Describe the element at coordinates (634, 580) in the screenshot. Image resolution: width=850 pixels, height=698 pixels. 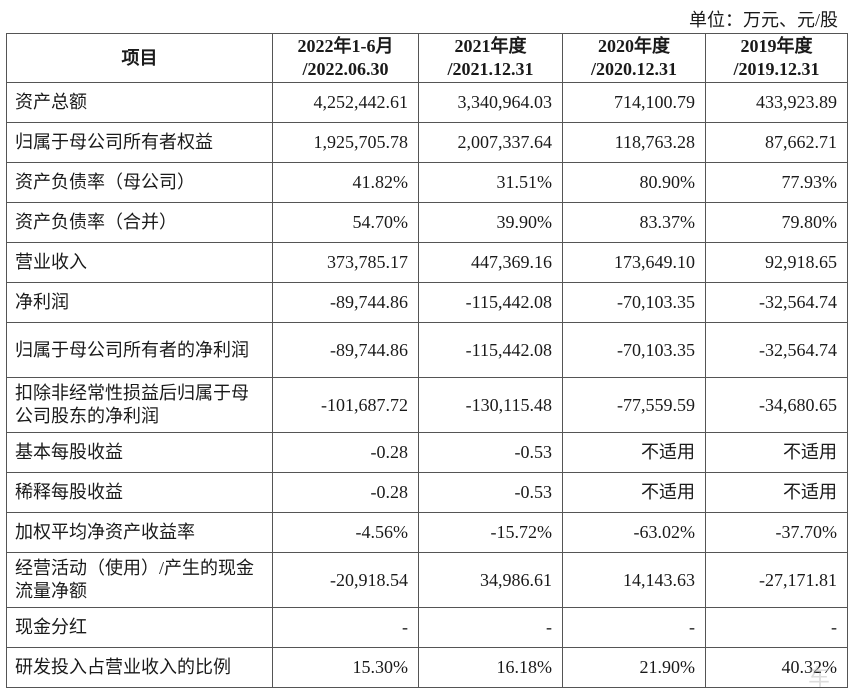
I see `value-cell: 14,143.63` at that location.